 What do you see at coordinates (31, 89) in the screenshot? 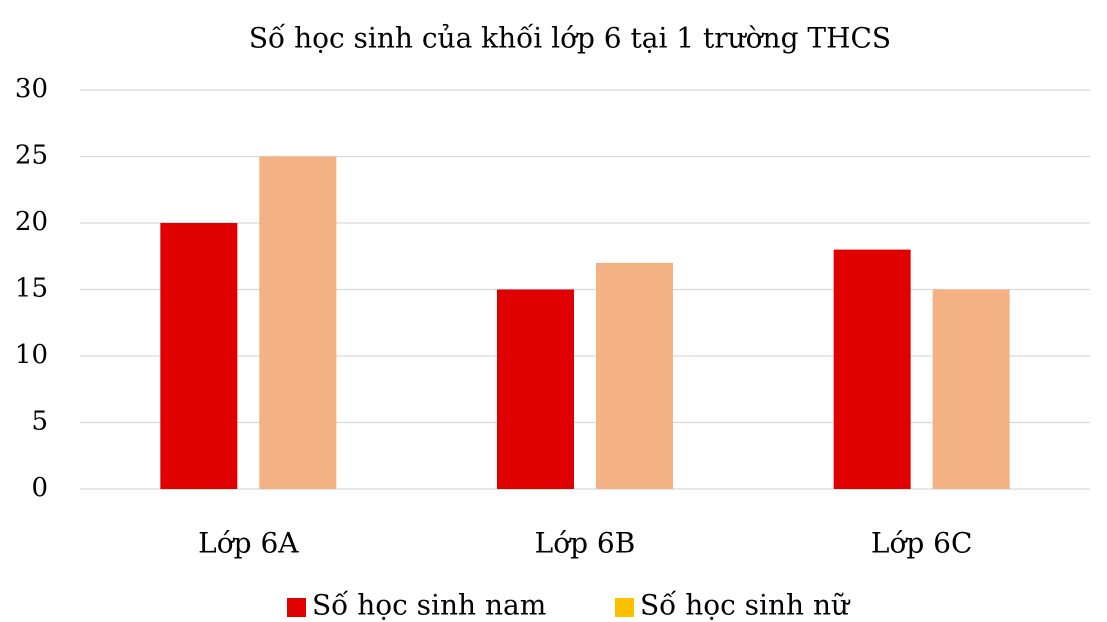
I see `y-tick-label: 30` at bounding box center [31, 89].